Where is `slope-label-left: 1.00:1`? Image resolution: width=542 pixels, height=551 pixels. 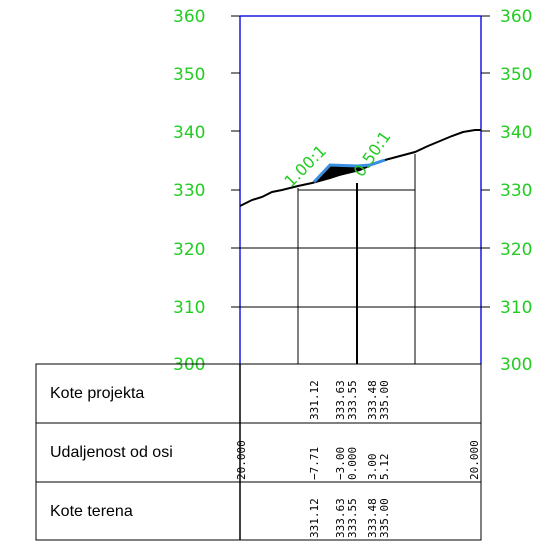 slope-label-left: 1.00:1 is located at coordinates (305, 166).